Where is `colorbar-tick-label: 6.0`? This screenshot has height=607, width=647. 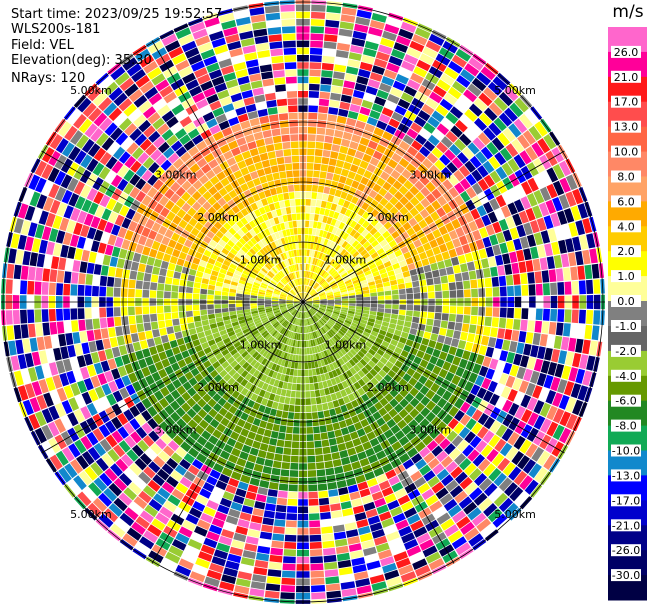 colorbar-tick-label: 6.0 is located at coordinates (626, 201).